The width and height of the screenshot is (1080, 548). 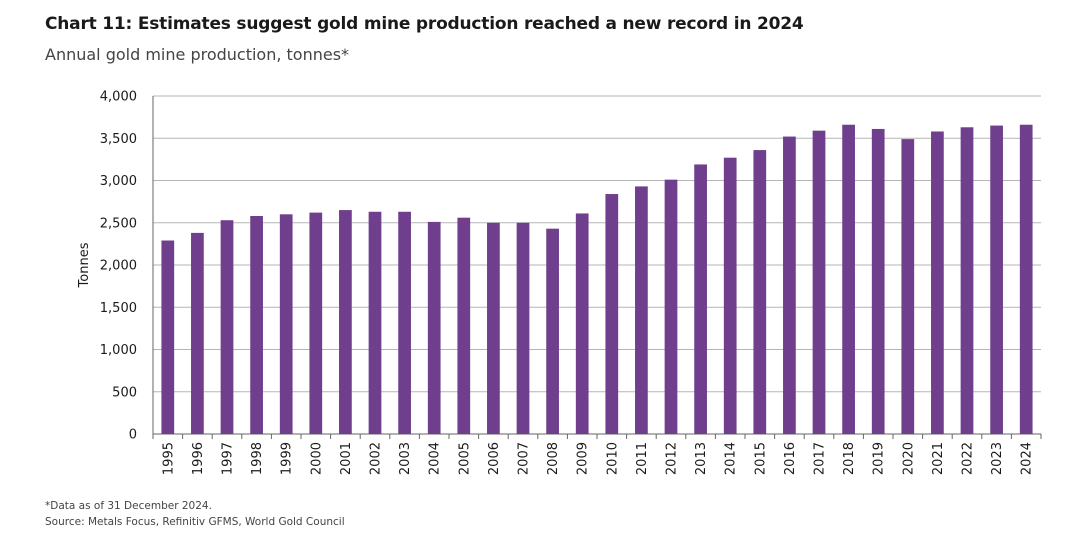 I want to click on x-tick-label: 2019, so click(x=879, y=458).